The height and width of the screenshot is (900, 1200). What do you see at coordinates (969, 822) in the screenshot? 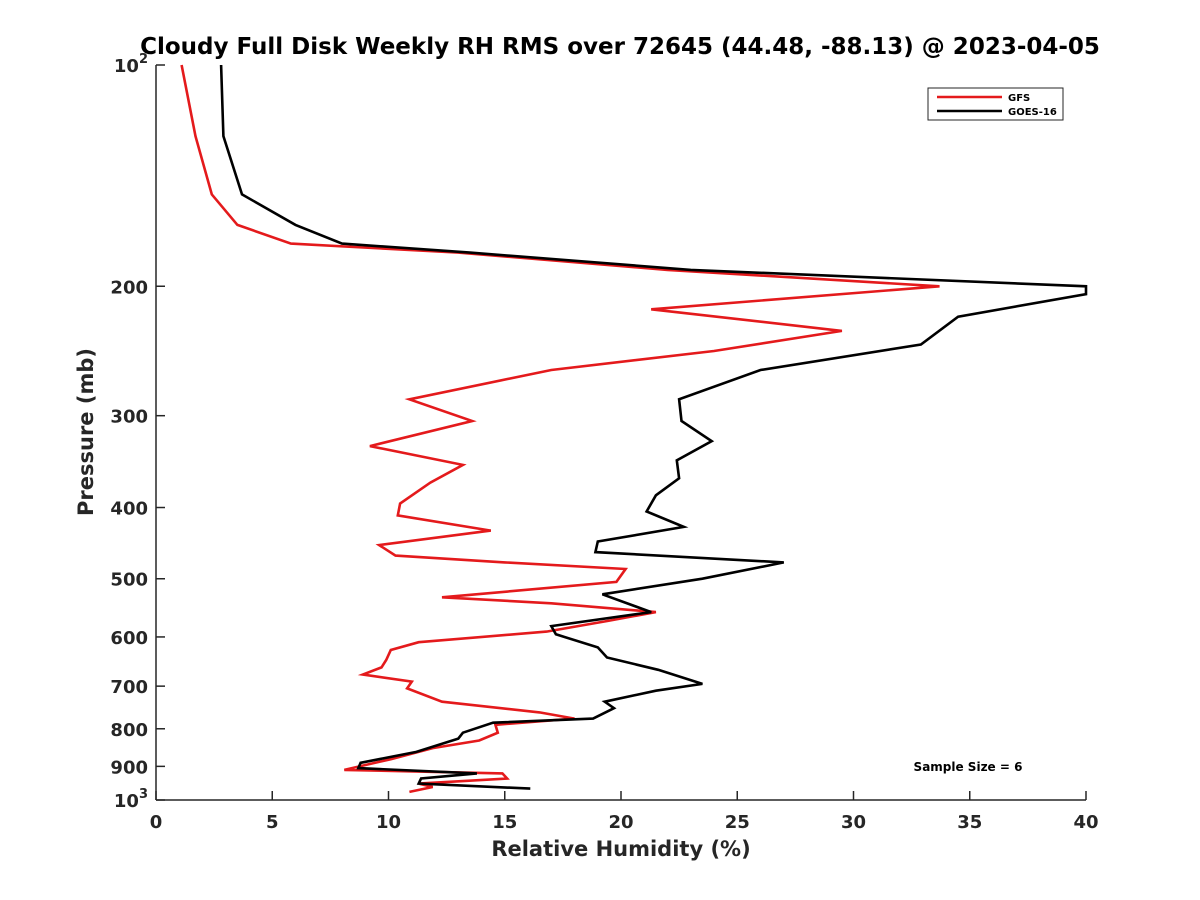
I see `x-tick-label: 35` at bounding box center [969, 822].